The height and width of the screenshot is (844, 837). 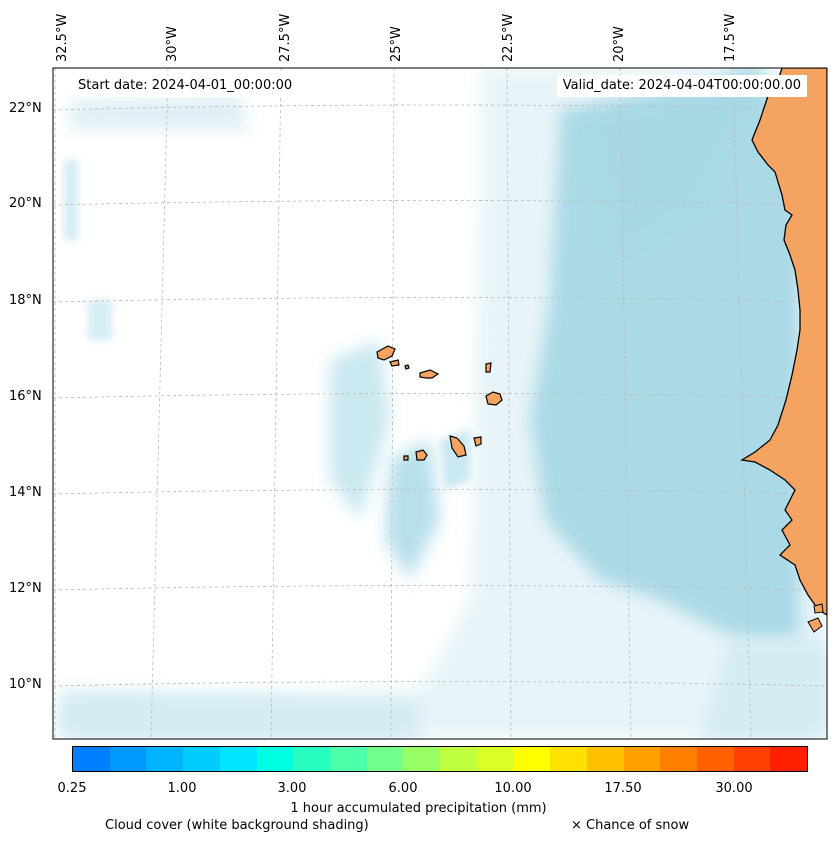 I want to click on lon-label: 20°W, so click(x=619, y=44).